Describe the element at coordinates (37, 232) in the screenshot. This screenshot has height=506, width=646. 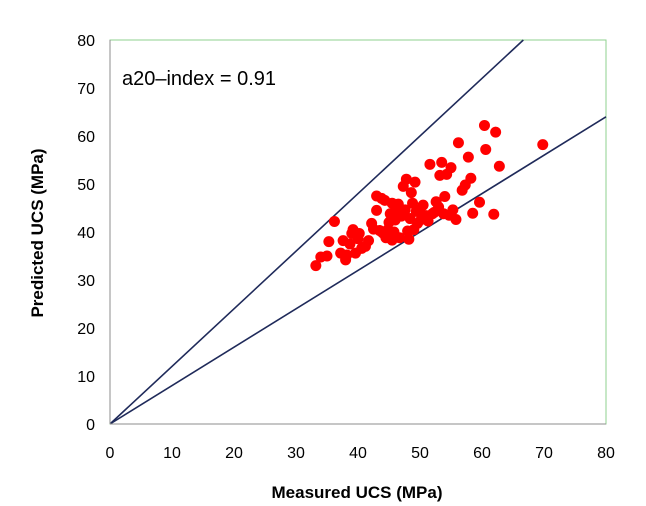
I see `y-axis-title: Predicted UCS (MPa)` at that location.